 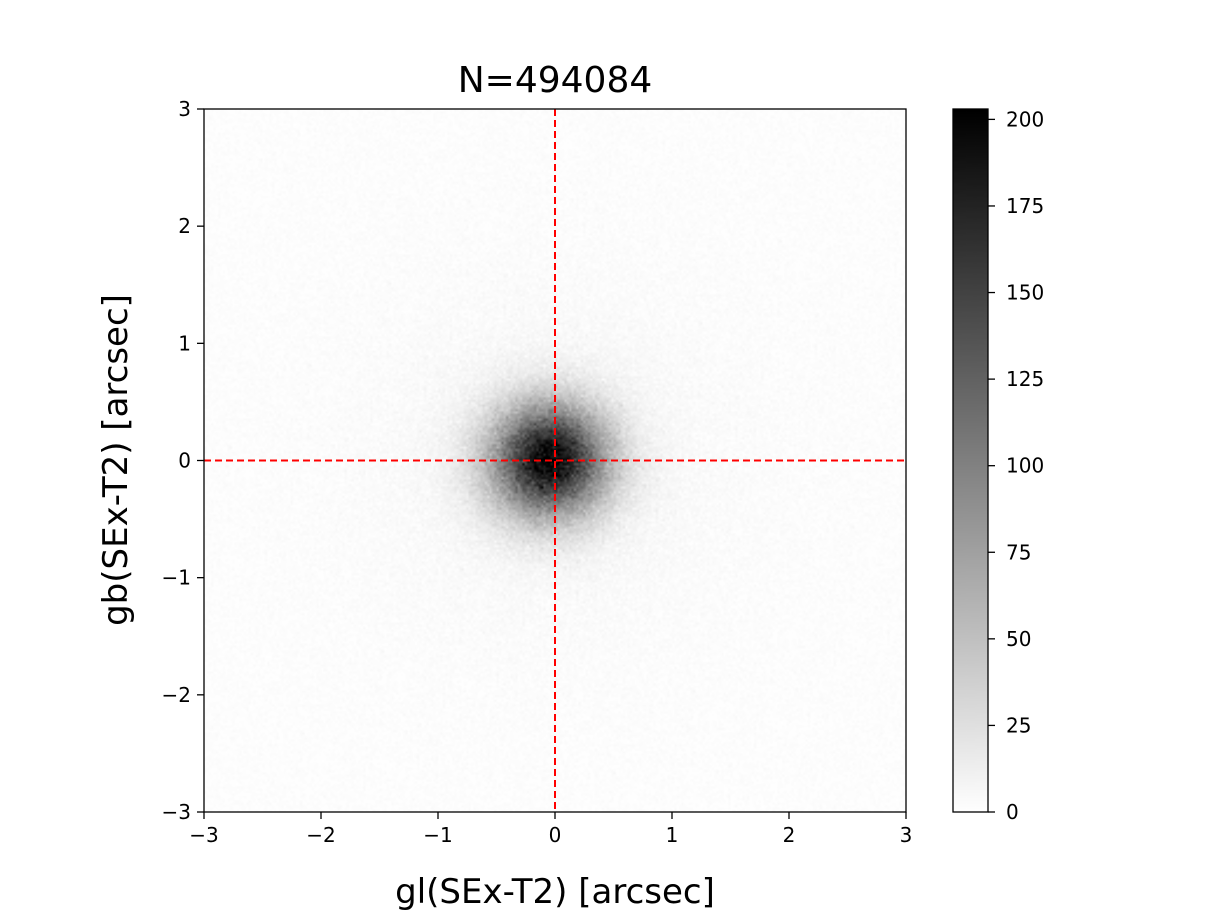 I want to click on x-axis: −3 −2 −1 0 1 2 3, so click(x=550, y=829).